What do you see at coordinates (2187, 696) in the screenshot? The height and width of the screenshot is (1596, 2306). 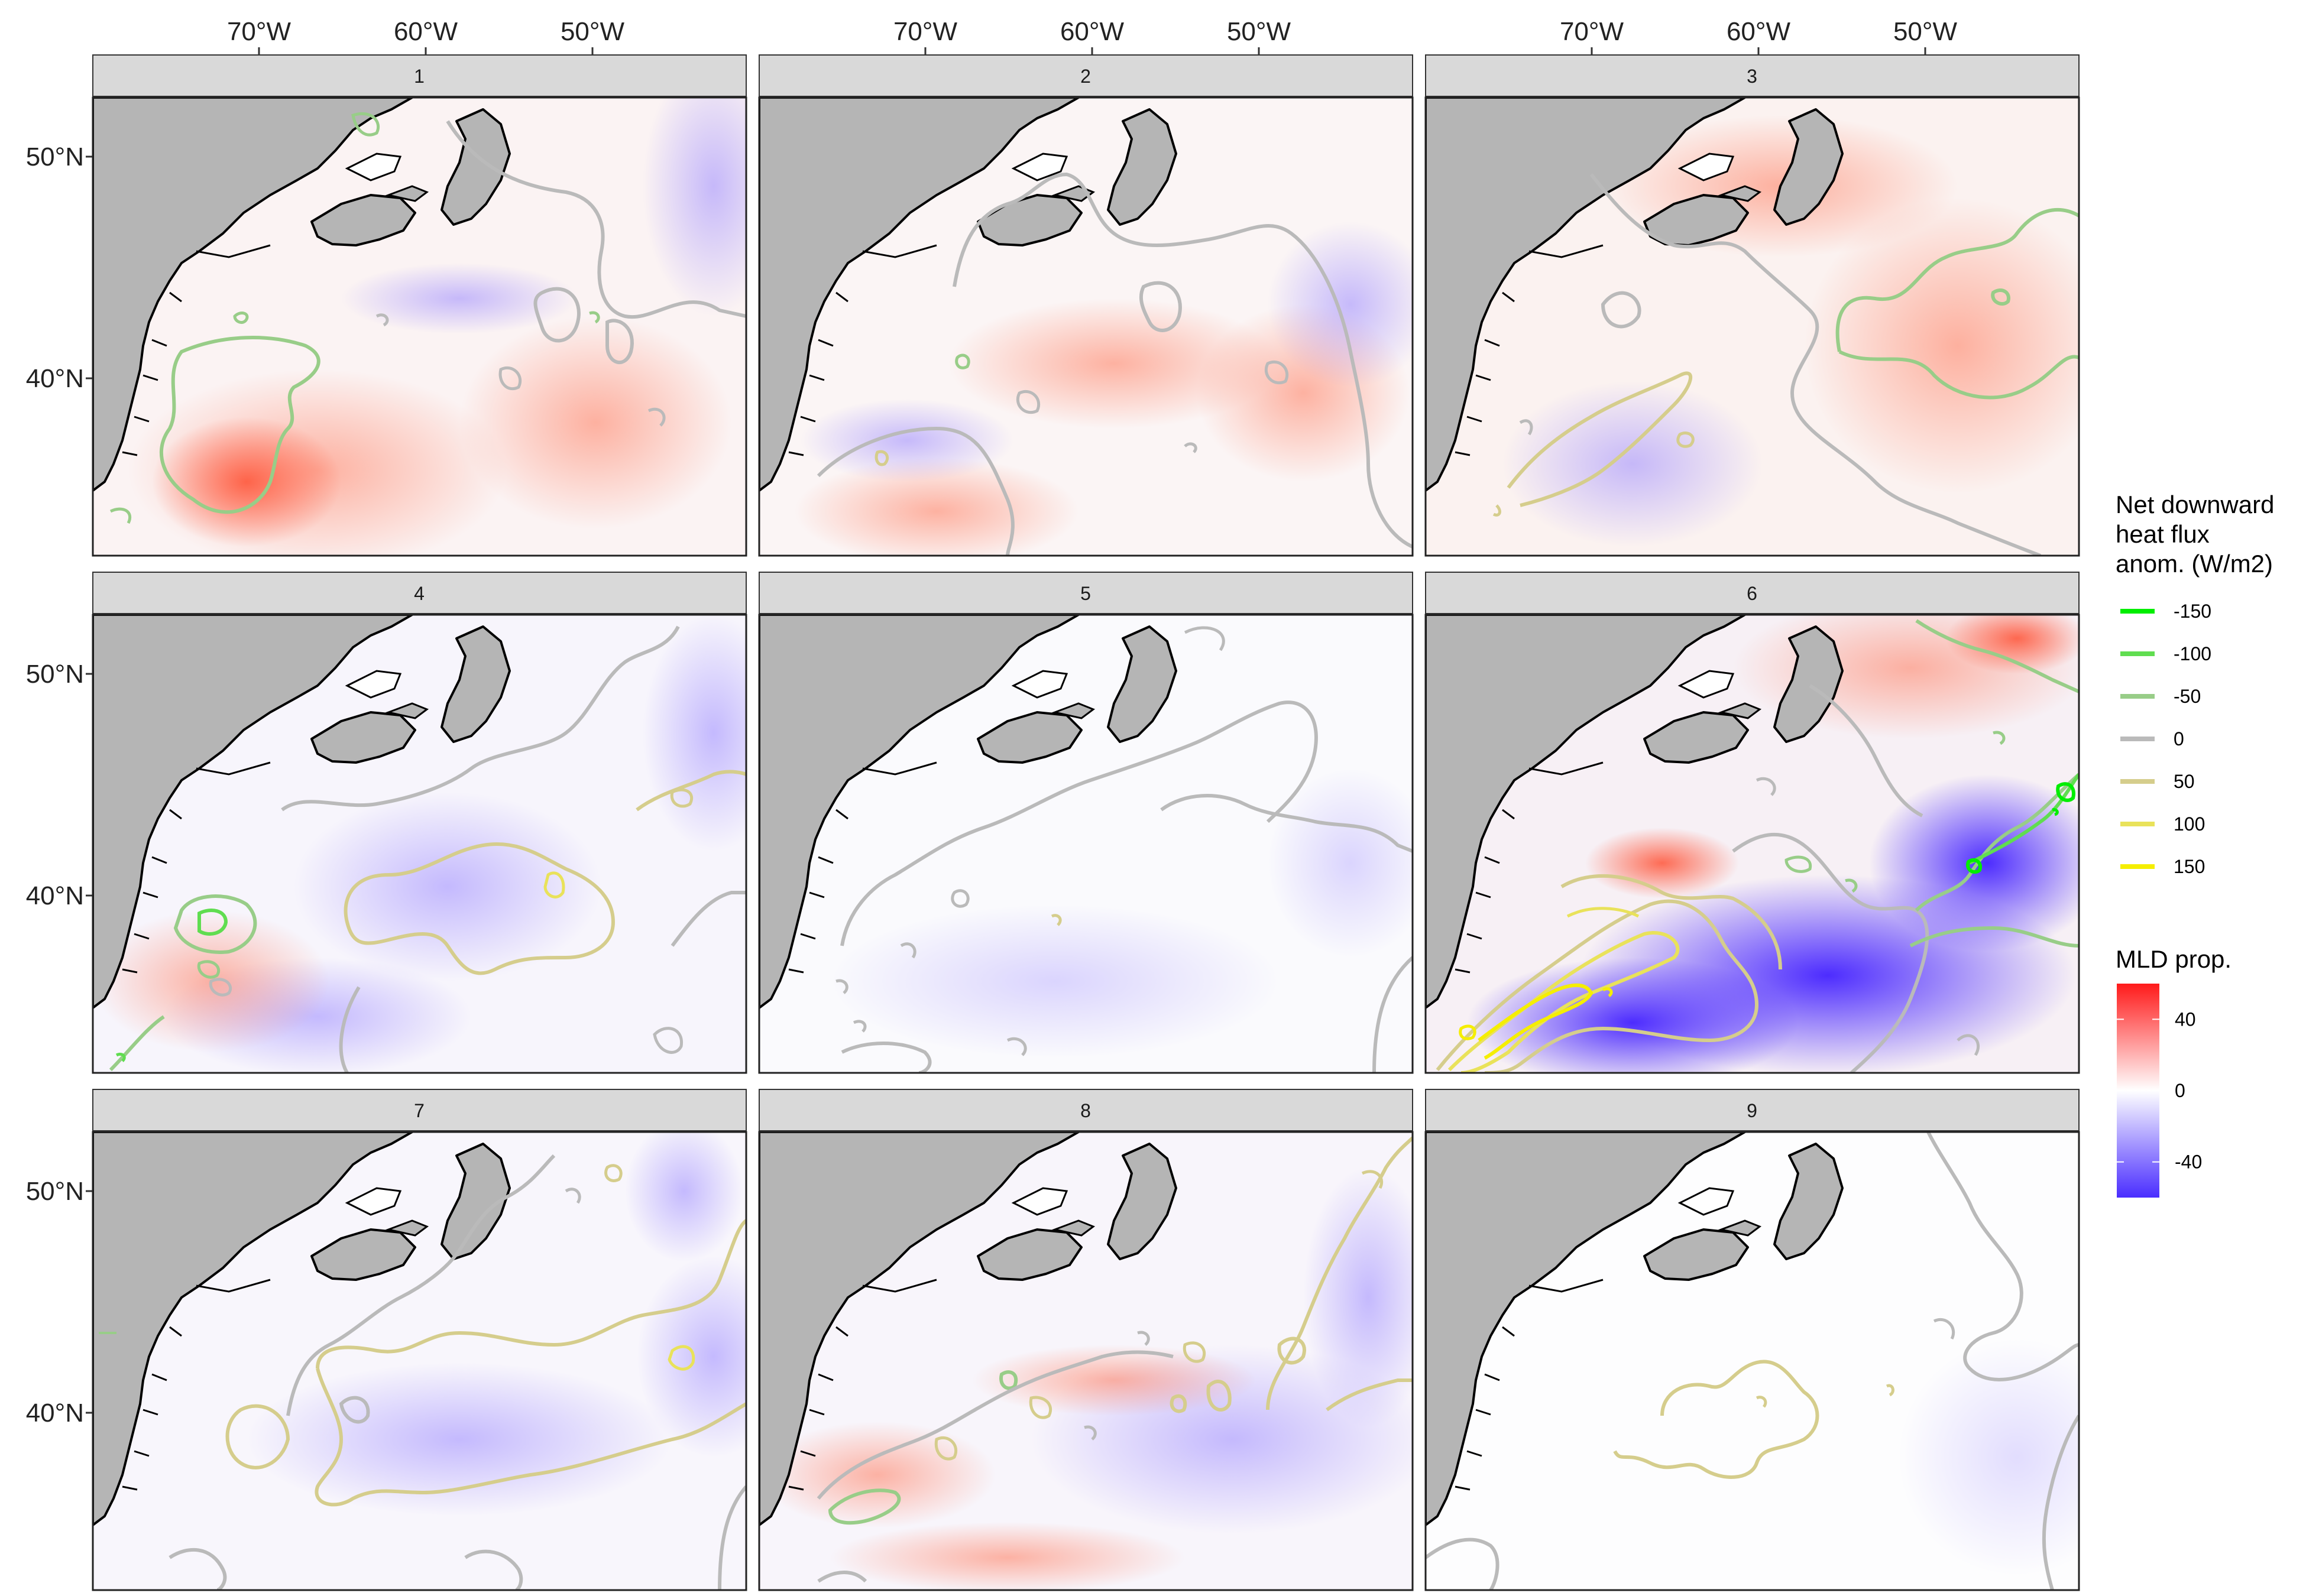 I see `contour-legend-label: -50` at bounding box center [2187, 696].